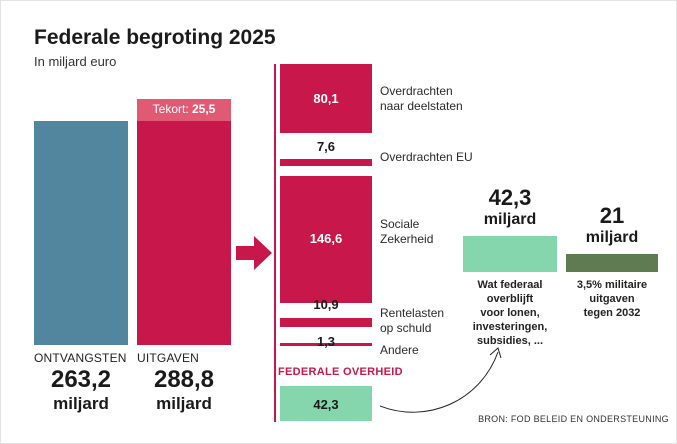 This screenshot has width=677, height=444. What do you see at coordinates (510, 197) in the screenshot?
I see `remaining-value: 42,3` at bounding box center [510, 197].